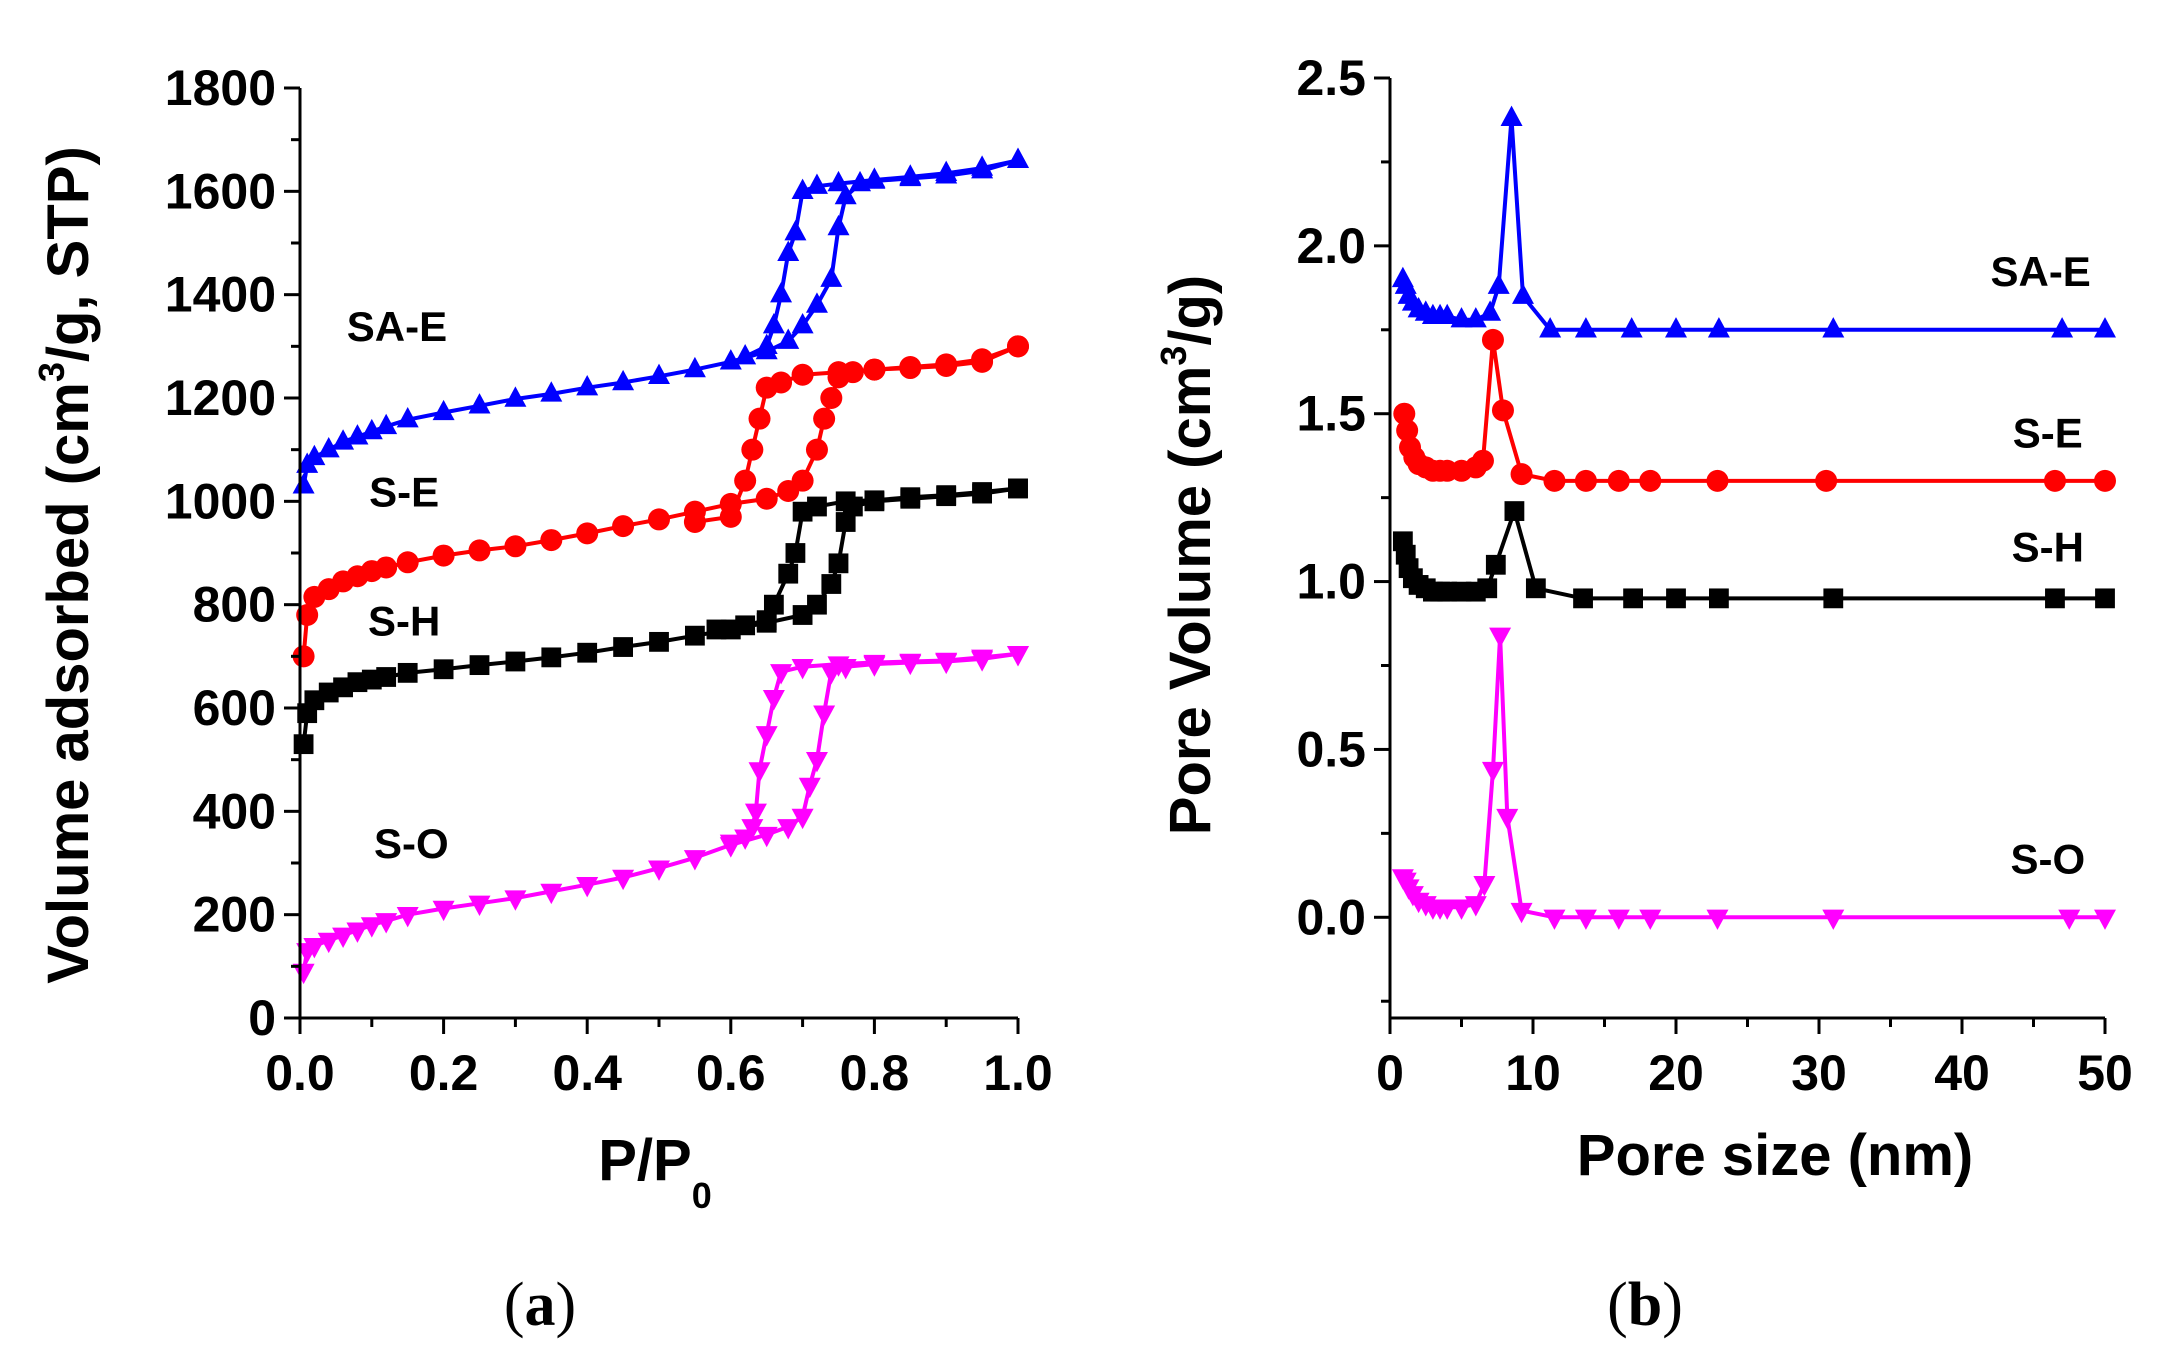 This screenshot has height=1358, width=2157. I want to click on panel-a-caption: (a), so click(540, 1305).